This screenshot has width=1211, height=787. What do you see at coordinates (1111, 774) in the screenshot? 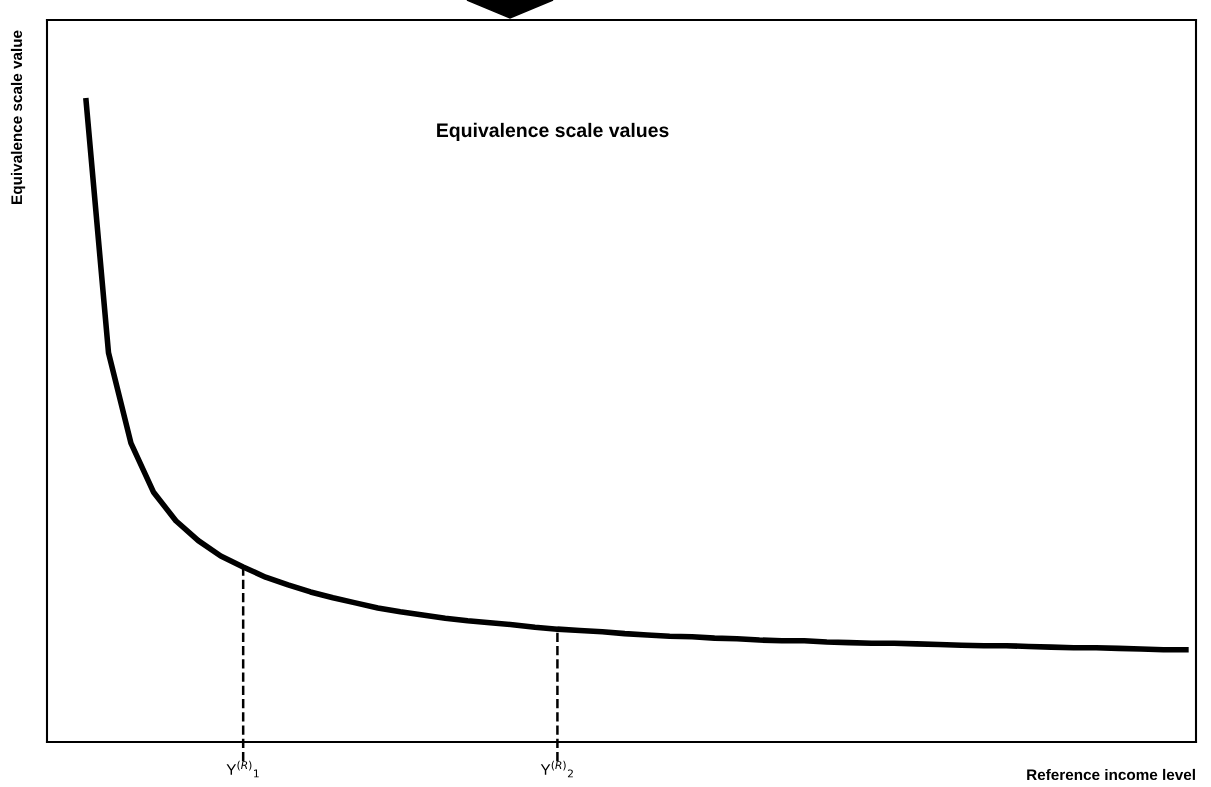
I see `x-axis-title: Reference income level` at bounding box center [1111, 774].